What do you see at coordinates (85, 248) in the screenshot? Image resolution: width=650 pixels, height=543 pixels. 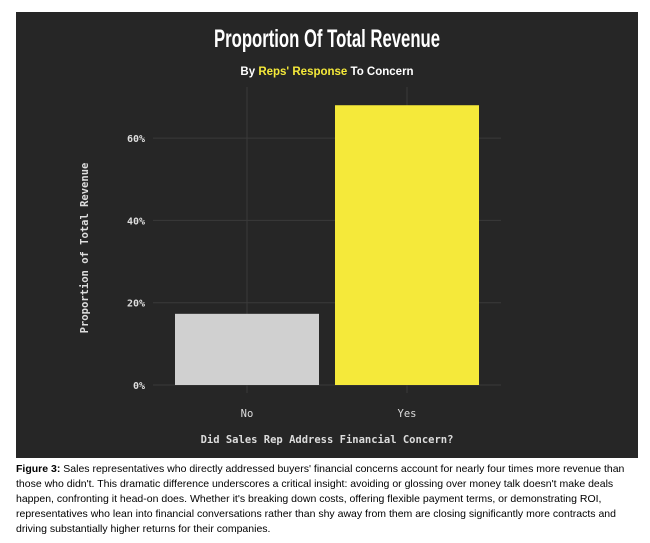 I see `y-axis-label: Proportion of Total Revenue` at bounding box center [85, 248].